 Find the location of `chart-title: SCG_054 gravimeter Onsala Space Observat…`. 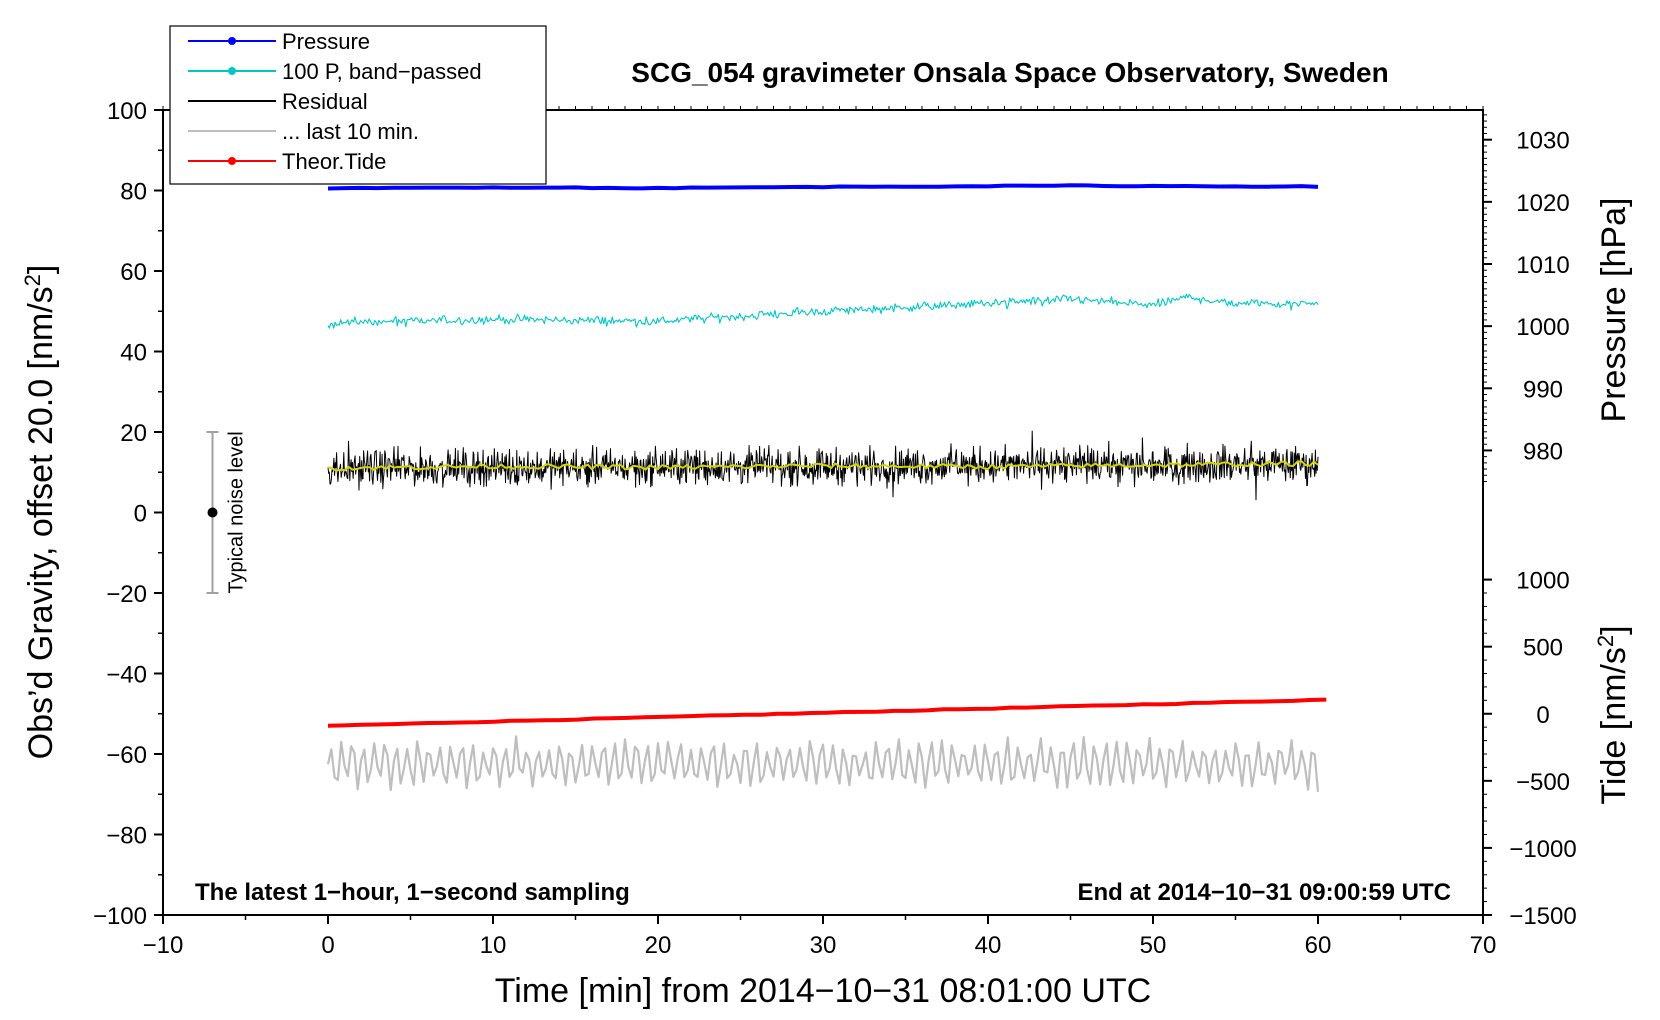

chart-title: SCG_054 gravimeter Onsala Space Observat… is located at coordinates (1009, 72).